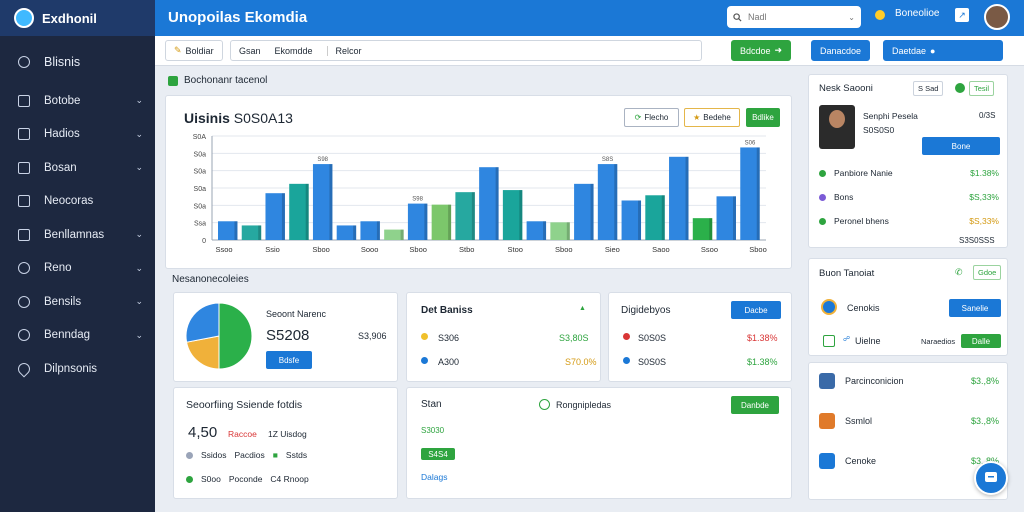  Describe the element at coordinates (204, 241) in the screenshot. I see `y-tick-label: 0` at that location.